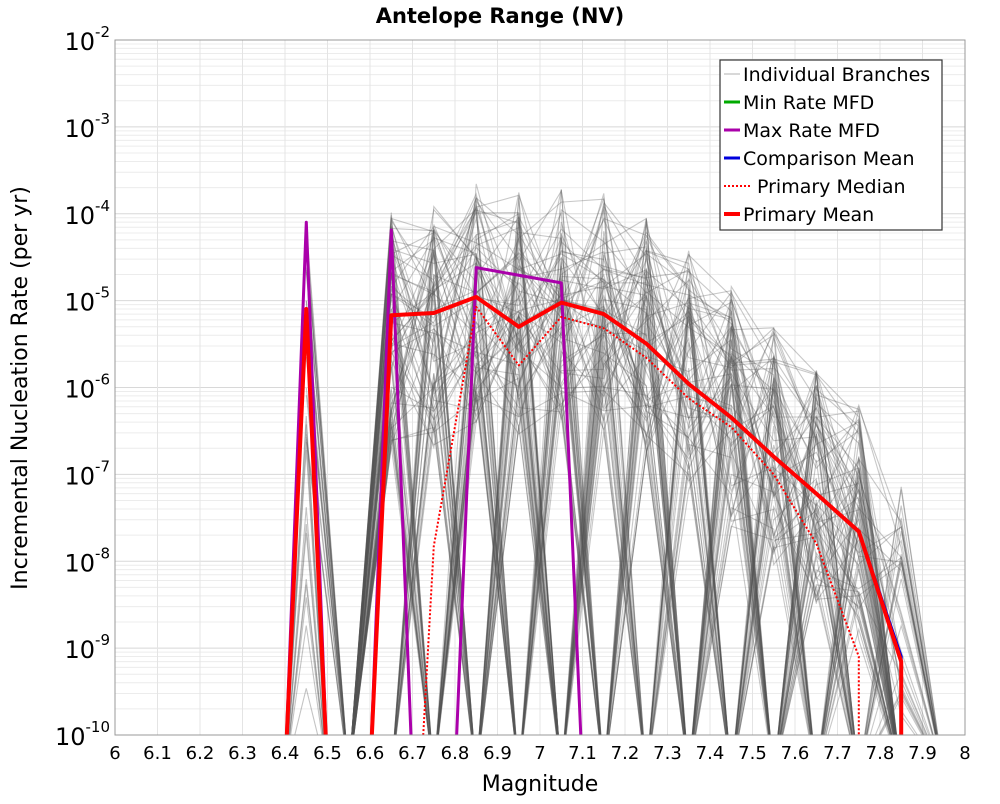  What do you see at coordinates (795, 753) in the screenshot?
I see `x-tick-label: 7.6` at bounding box center [795, 753].